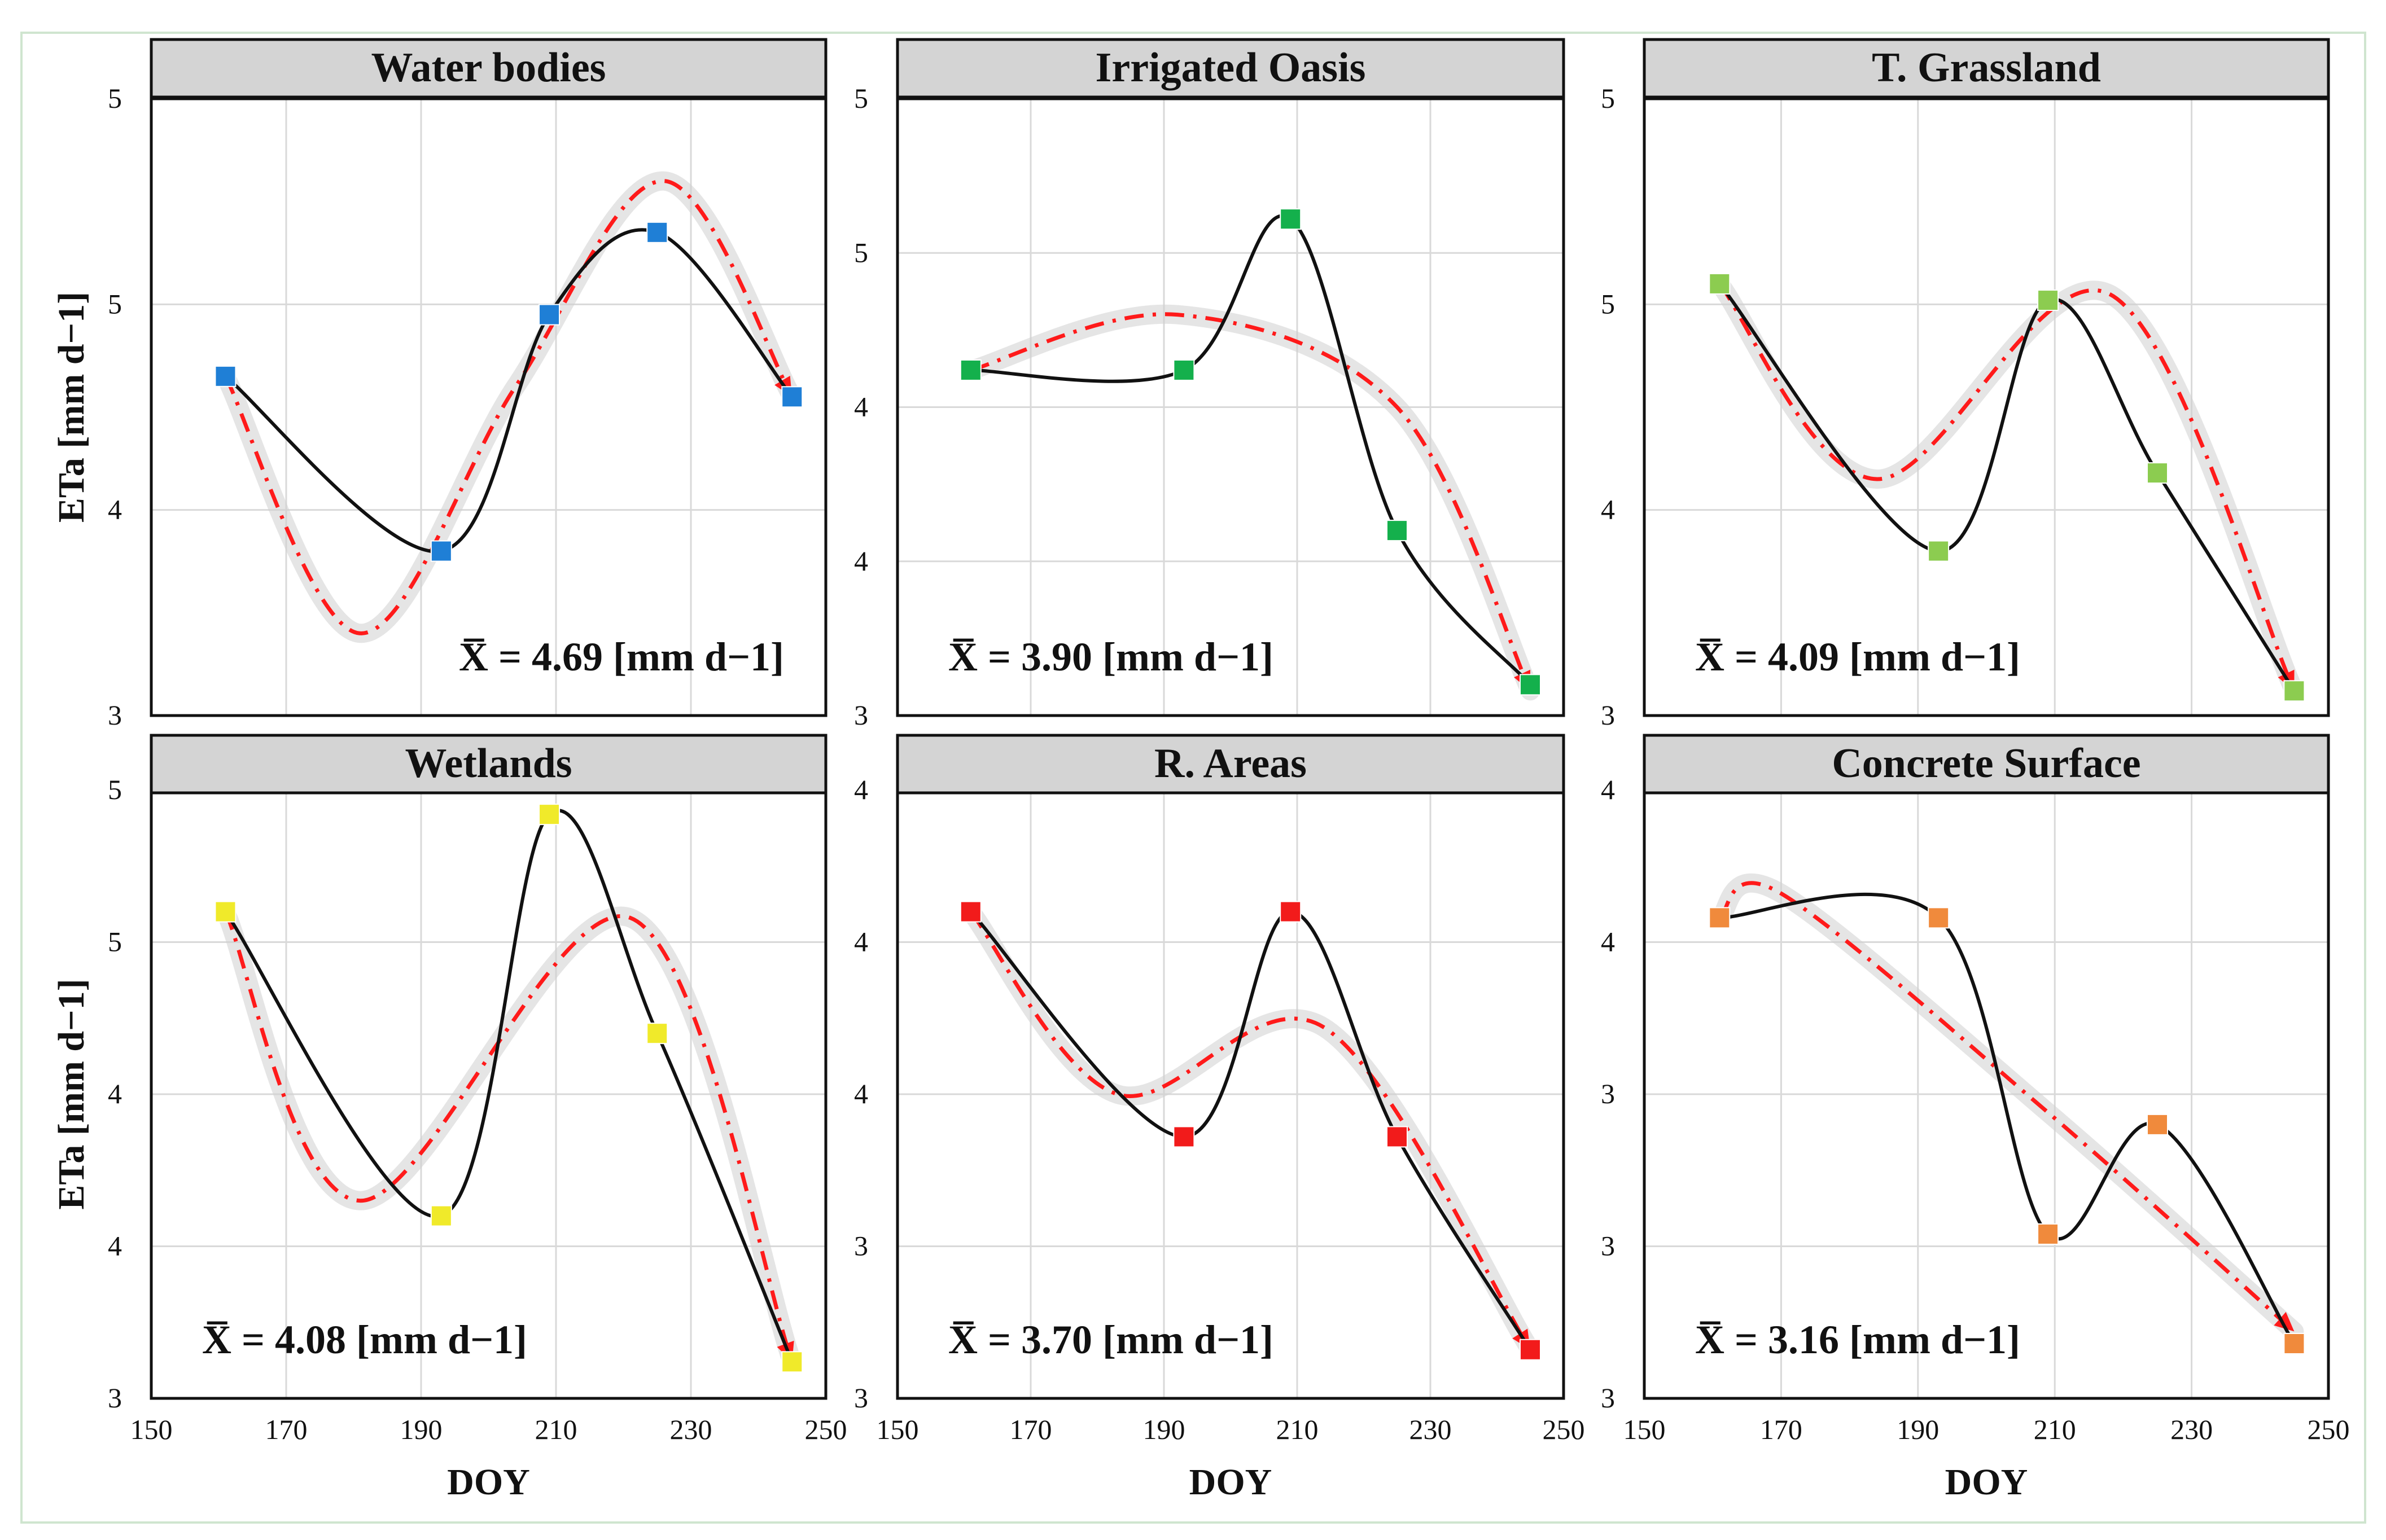 Image resolution: width=2386 pixels, height=1540 pixels. What do you see at coordinates (1857, 1339) in the screenshot?
I see `mean-annotation: X̅ = 3.16 [mm d−1]` at bounding box center [1857, 1339].